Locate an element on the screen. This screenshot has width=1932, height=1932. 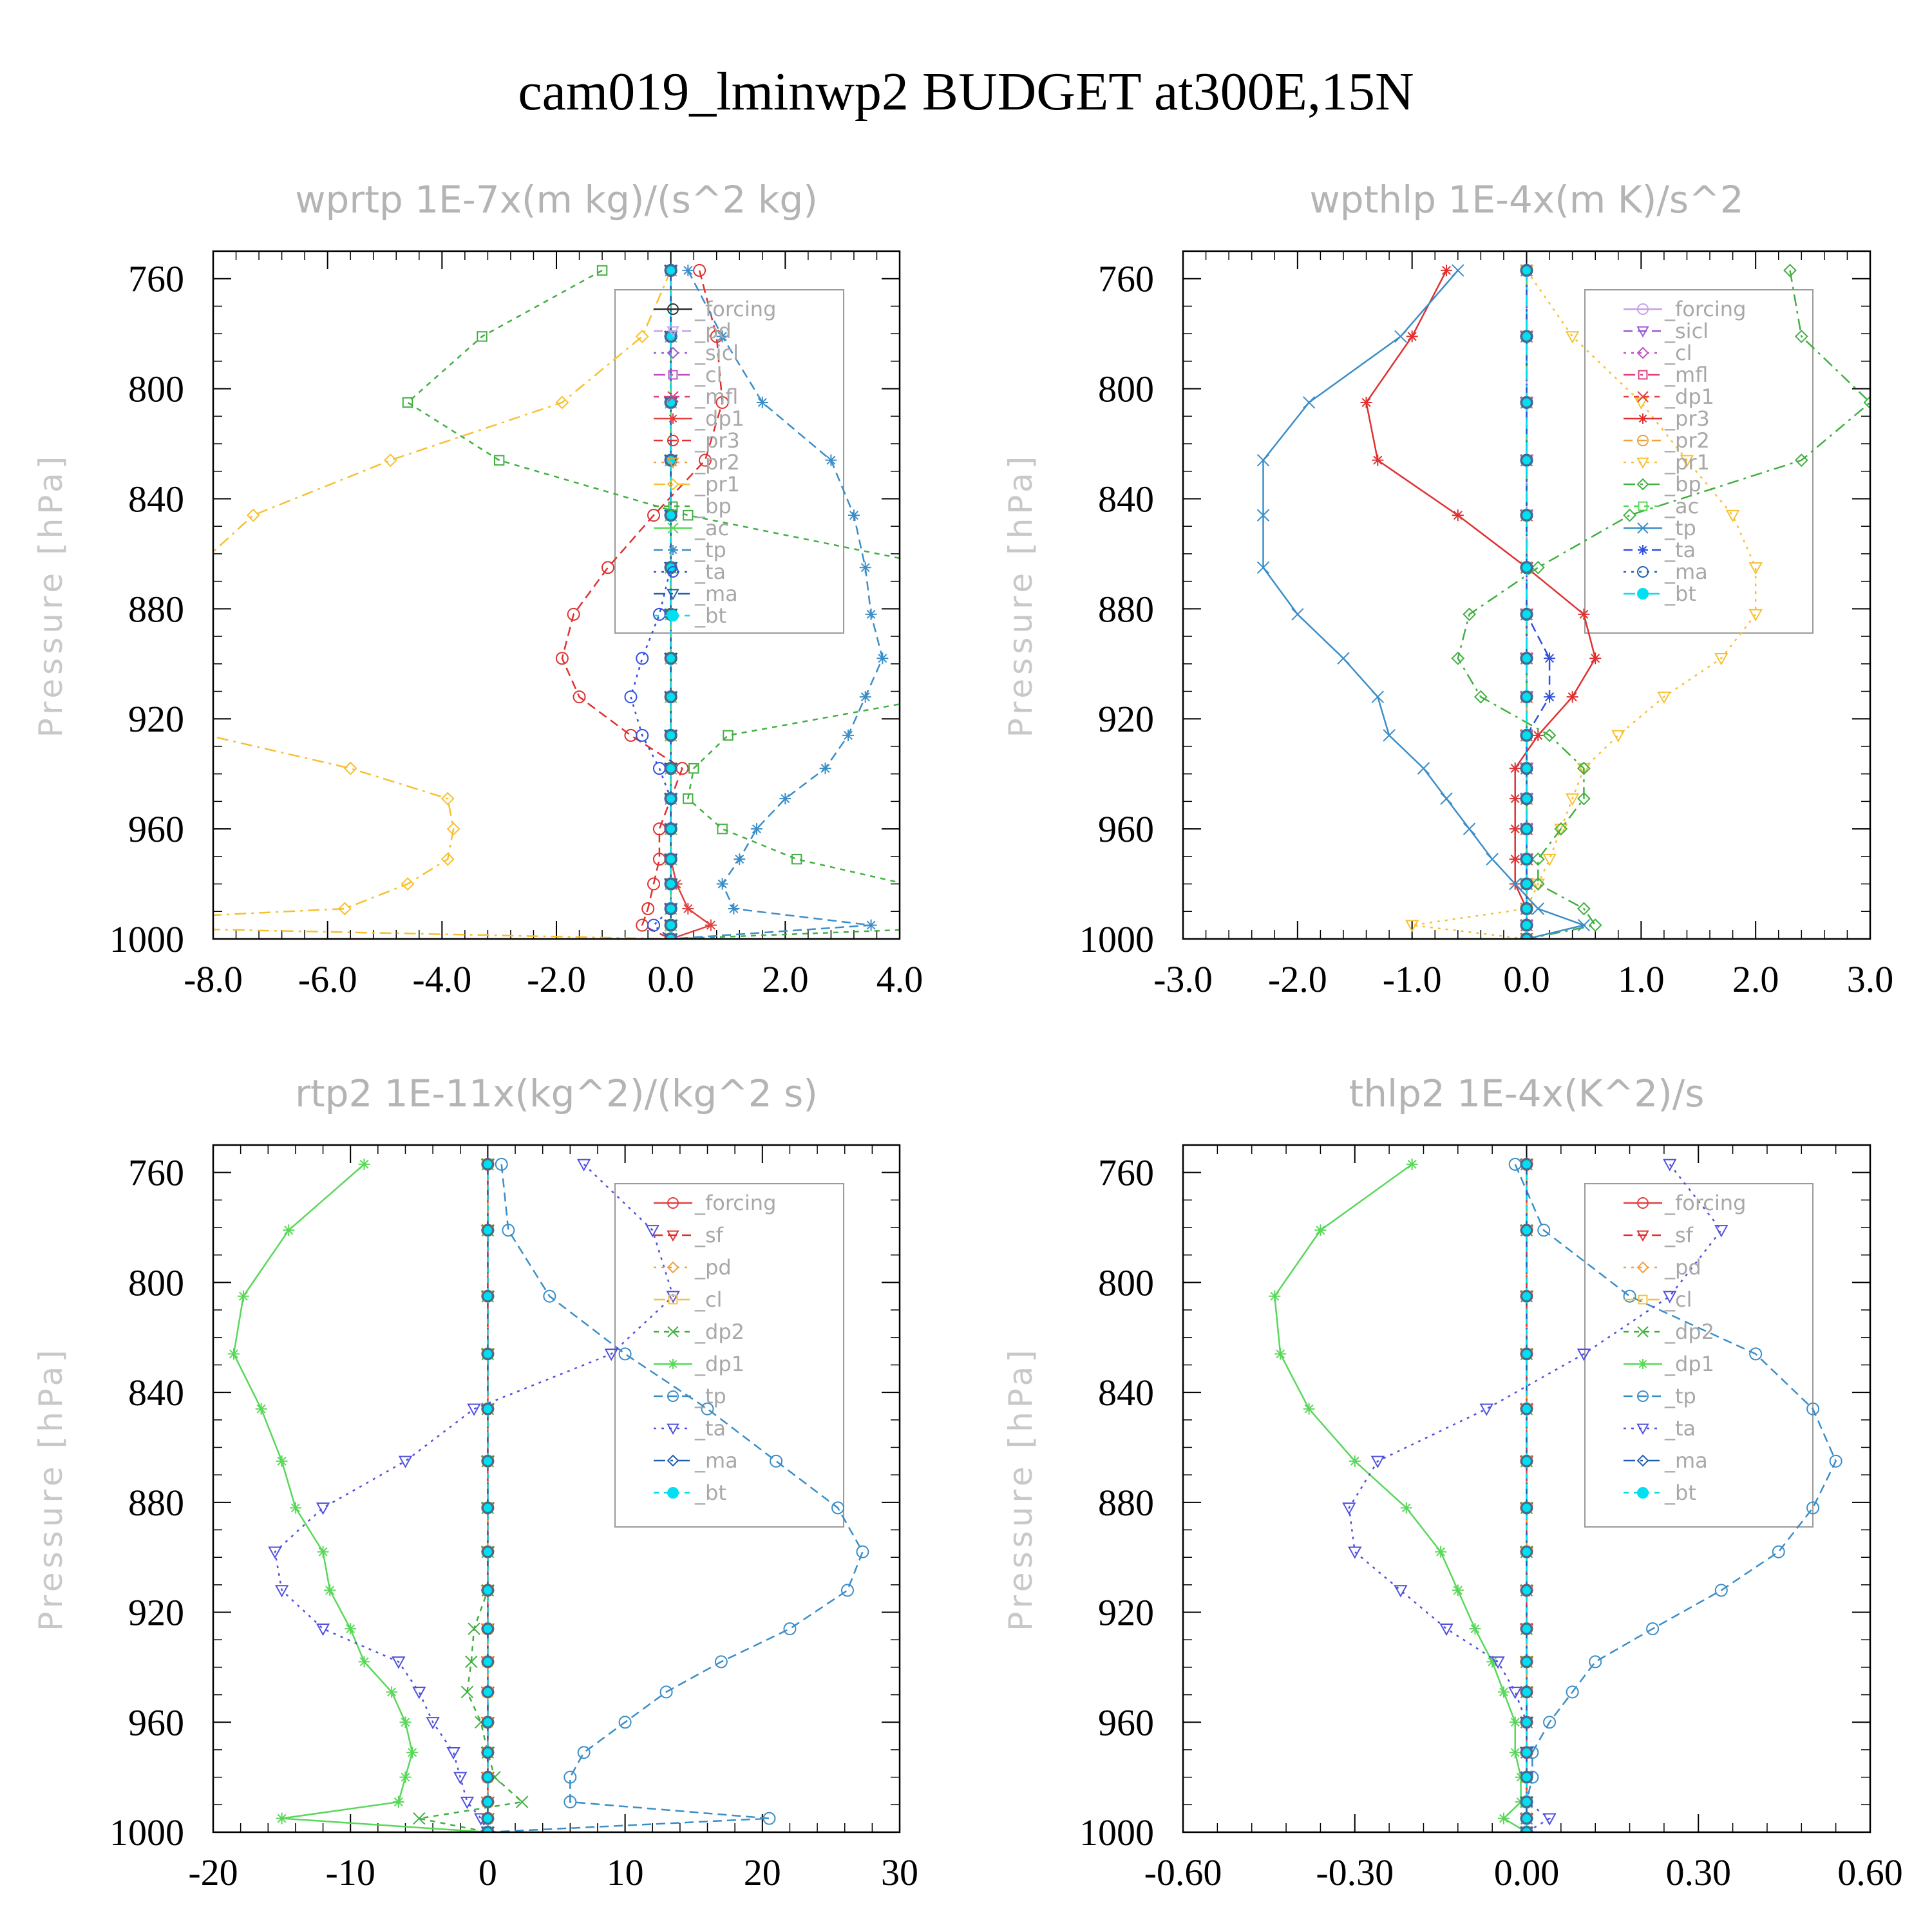
y-tick-label: 960 is located at coordinates (156, 829).